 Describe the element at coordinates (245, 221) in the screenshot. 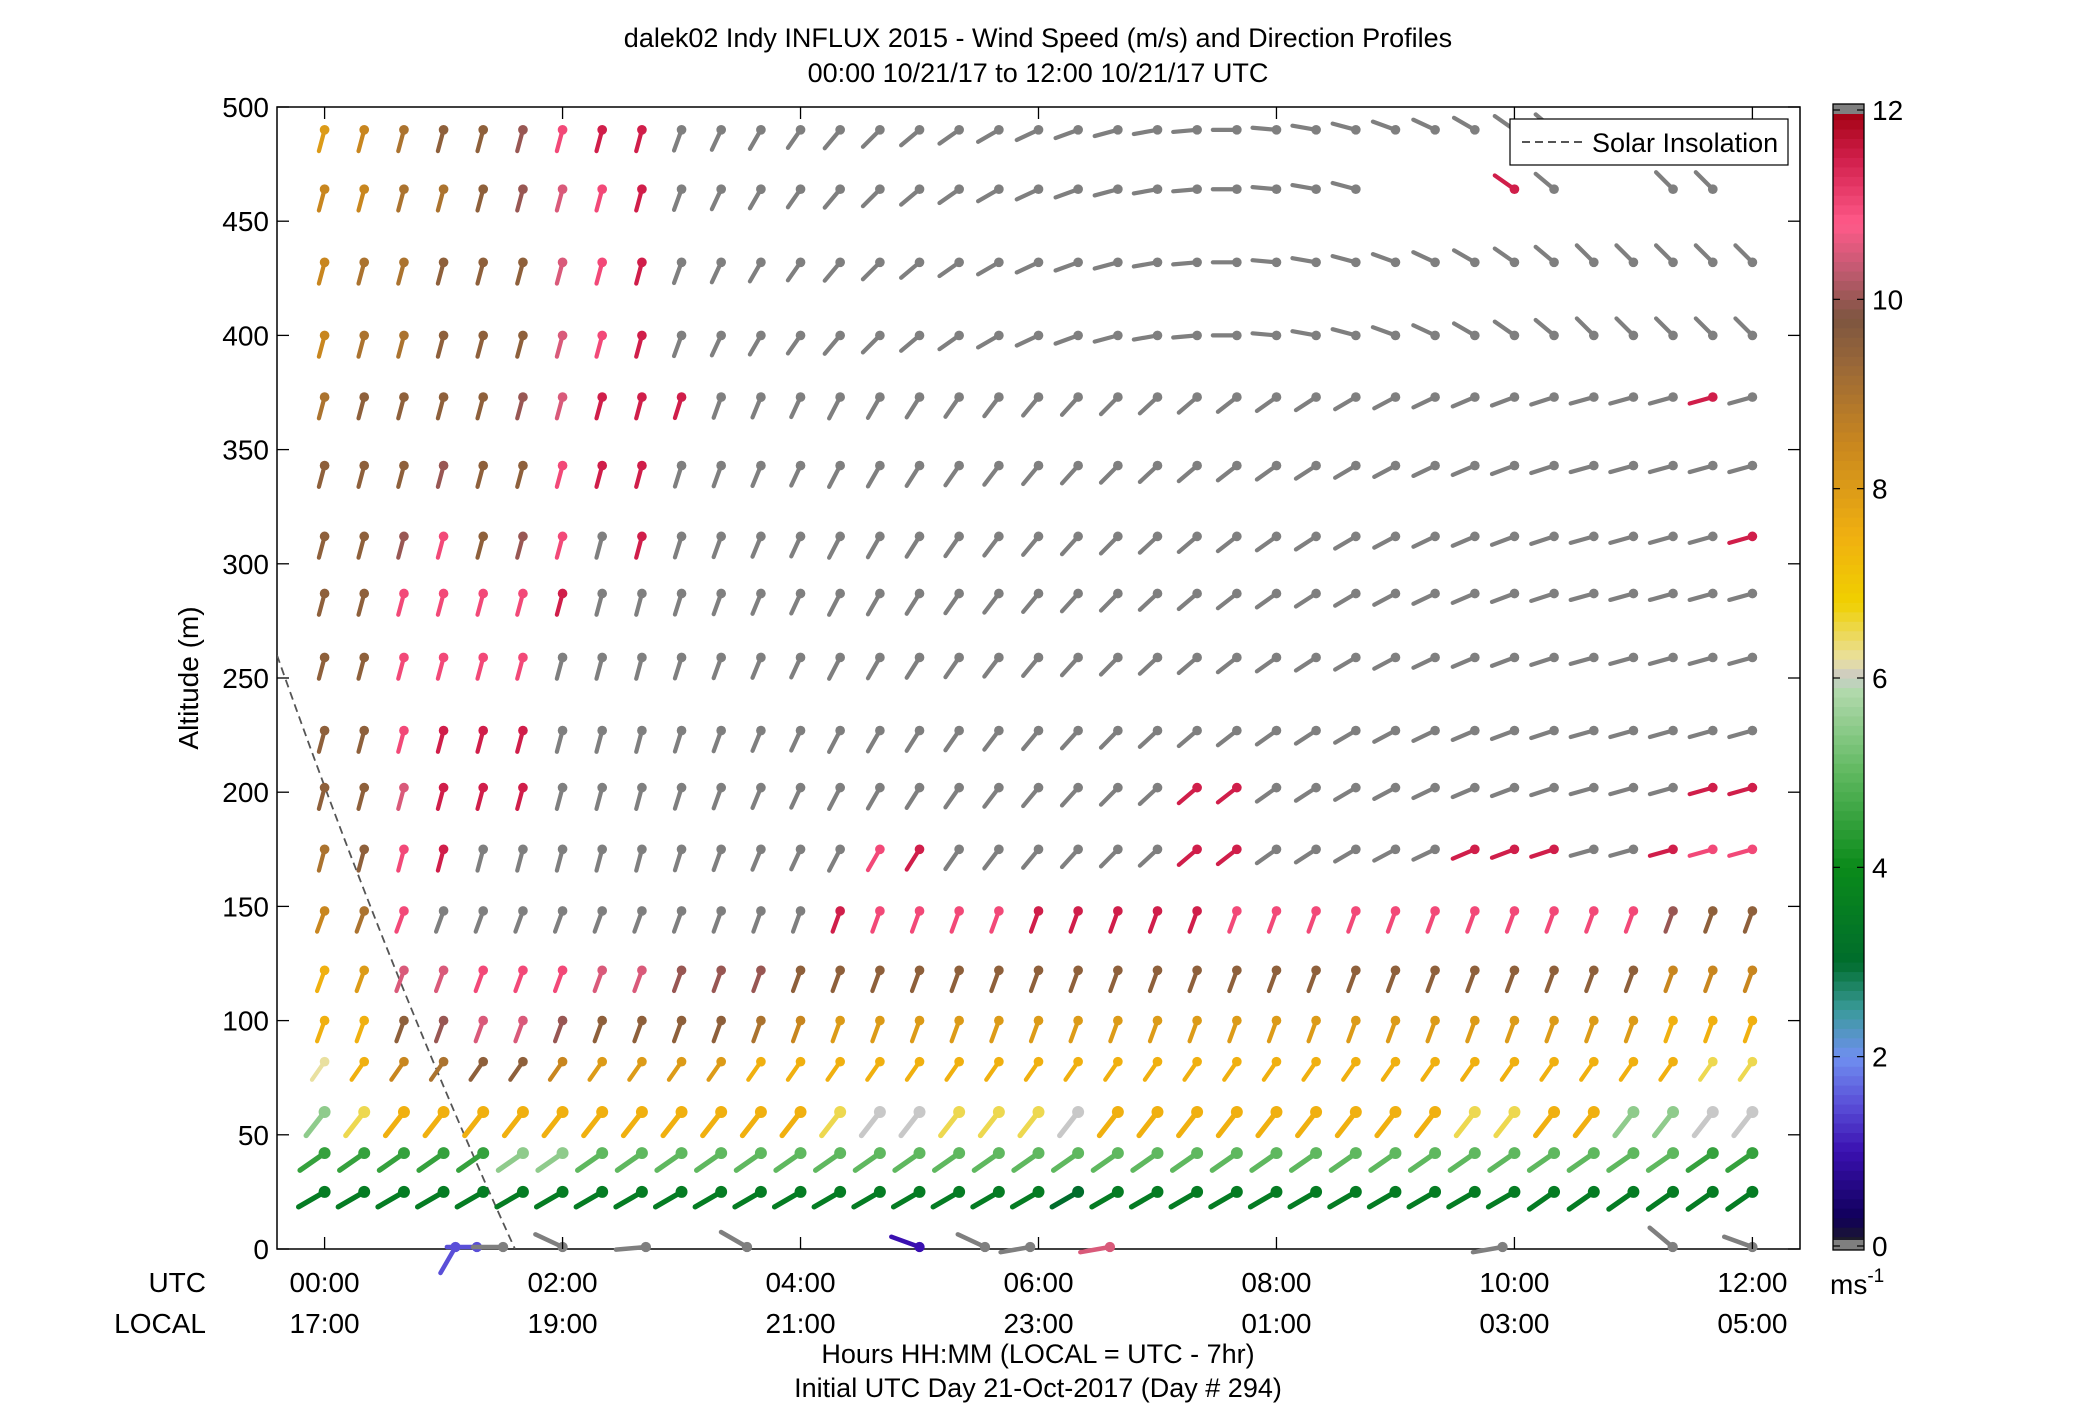

I see `y-tick-label: 450` at that location.